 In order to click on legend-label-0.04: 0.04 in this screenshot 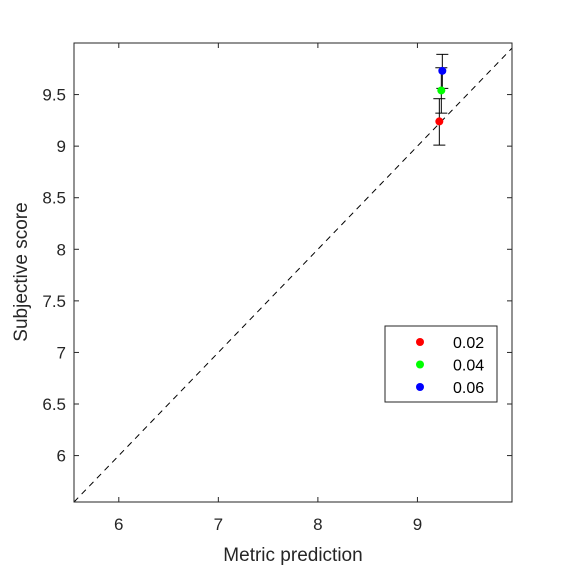, I will do `click(468, 366)`.